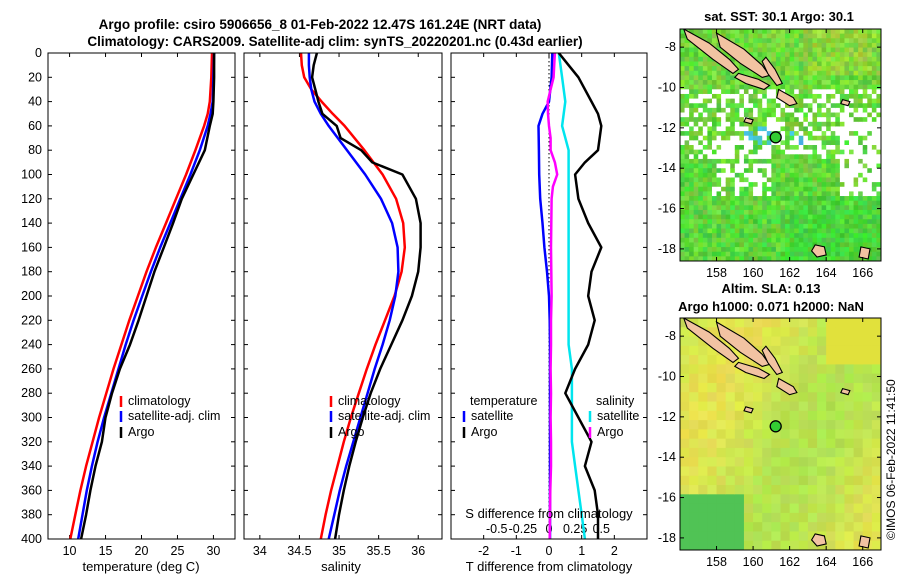  Describe the element at coordinates (31, 223) in the screenshot. I see `y-tick-label: 140` at that location.